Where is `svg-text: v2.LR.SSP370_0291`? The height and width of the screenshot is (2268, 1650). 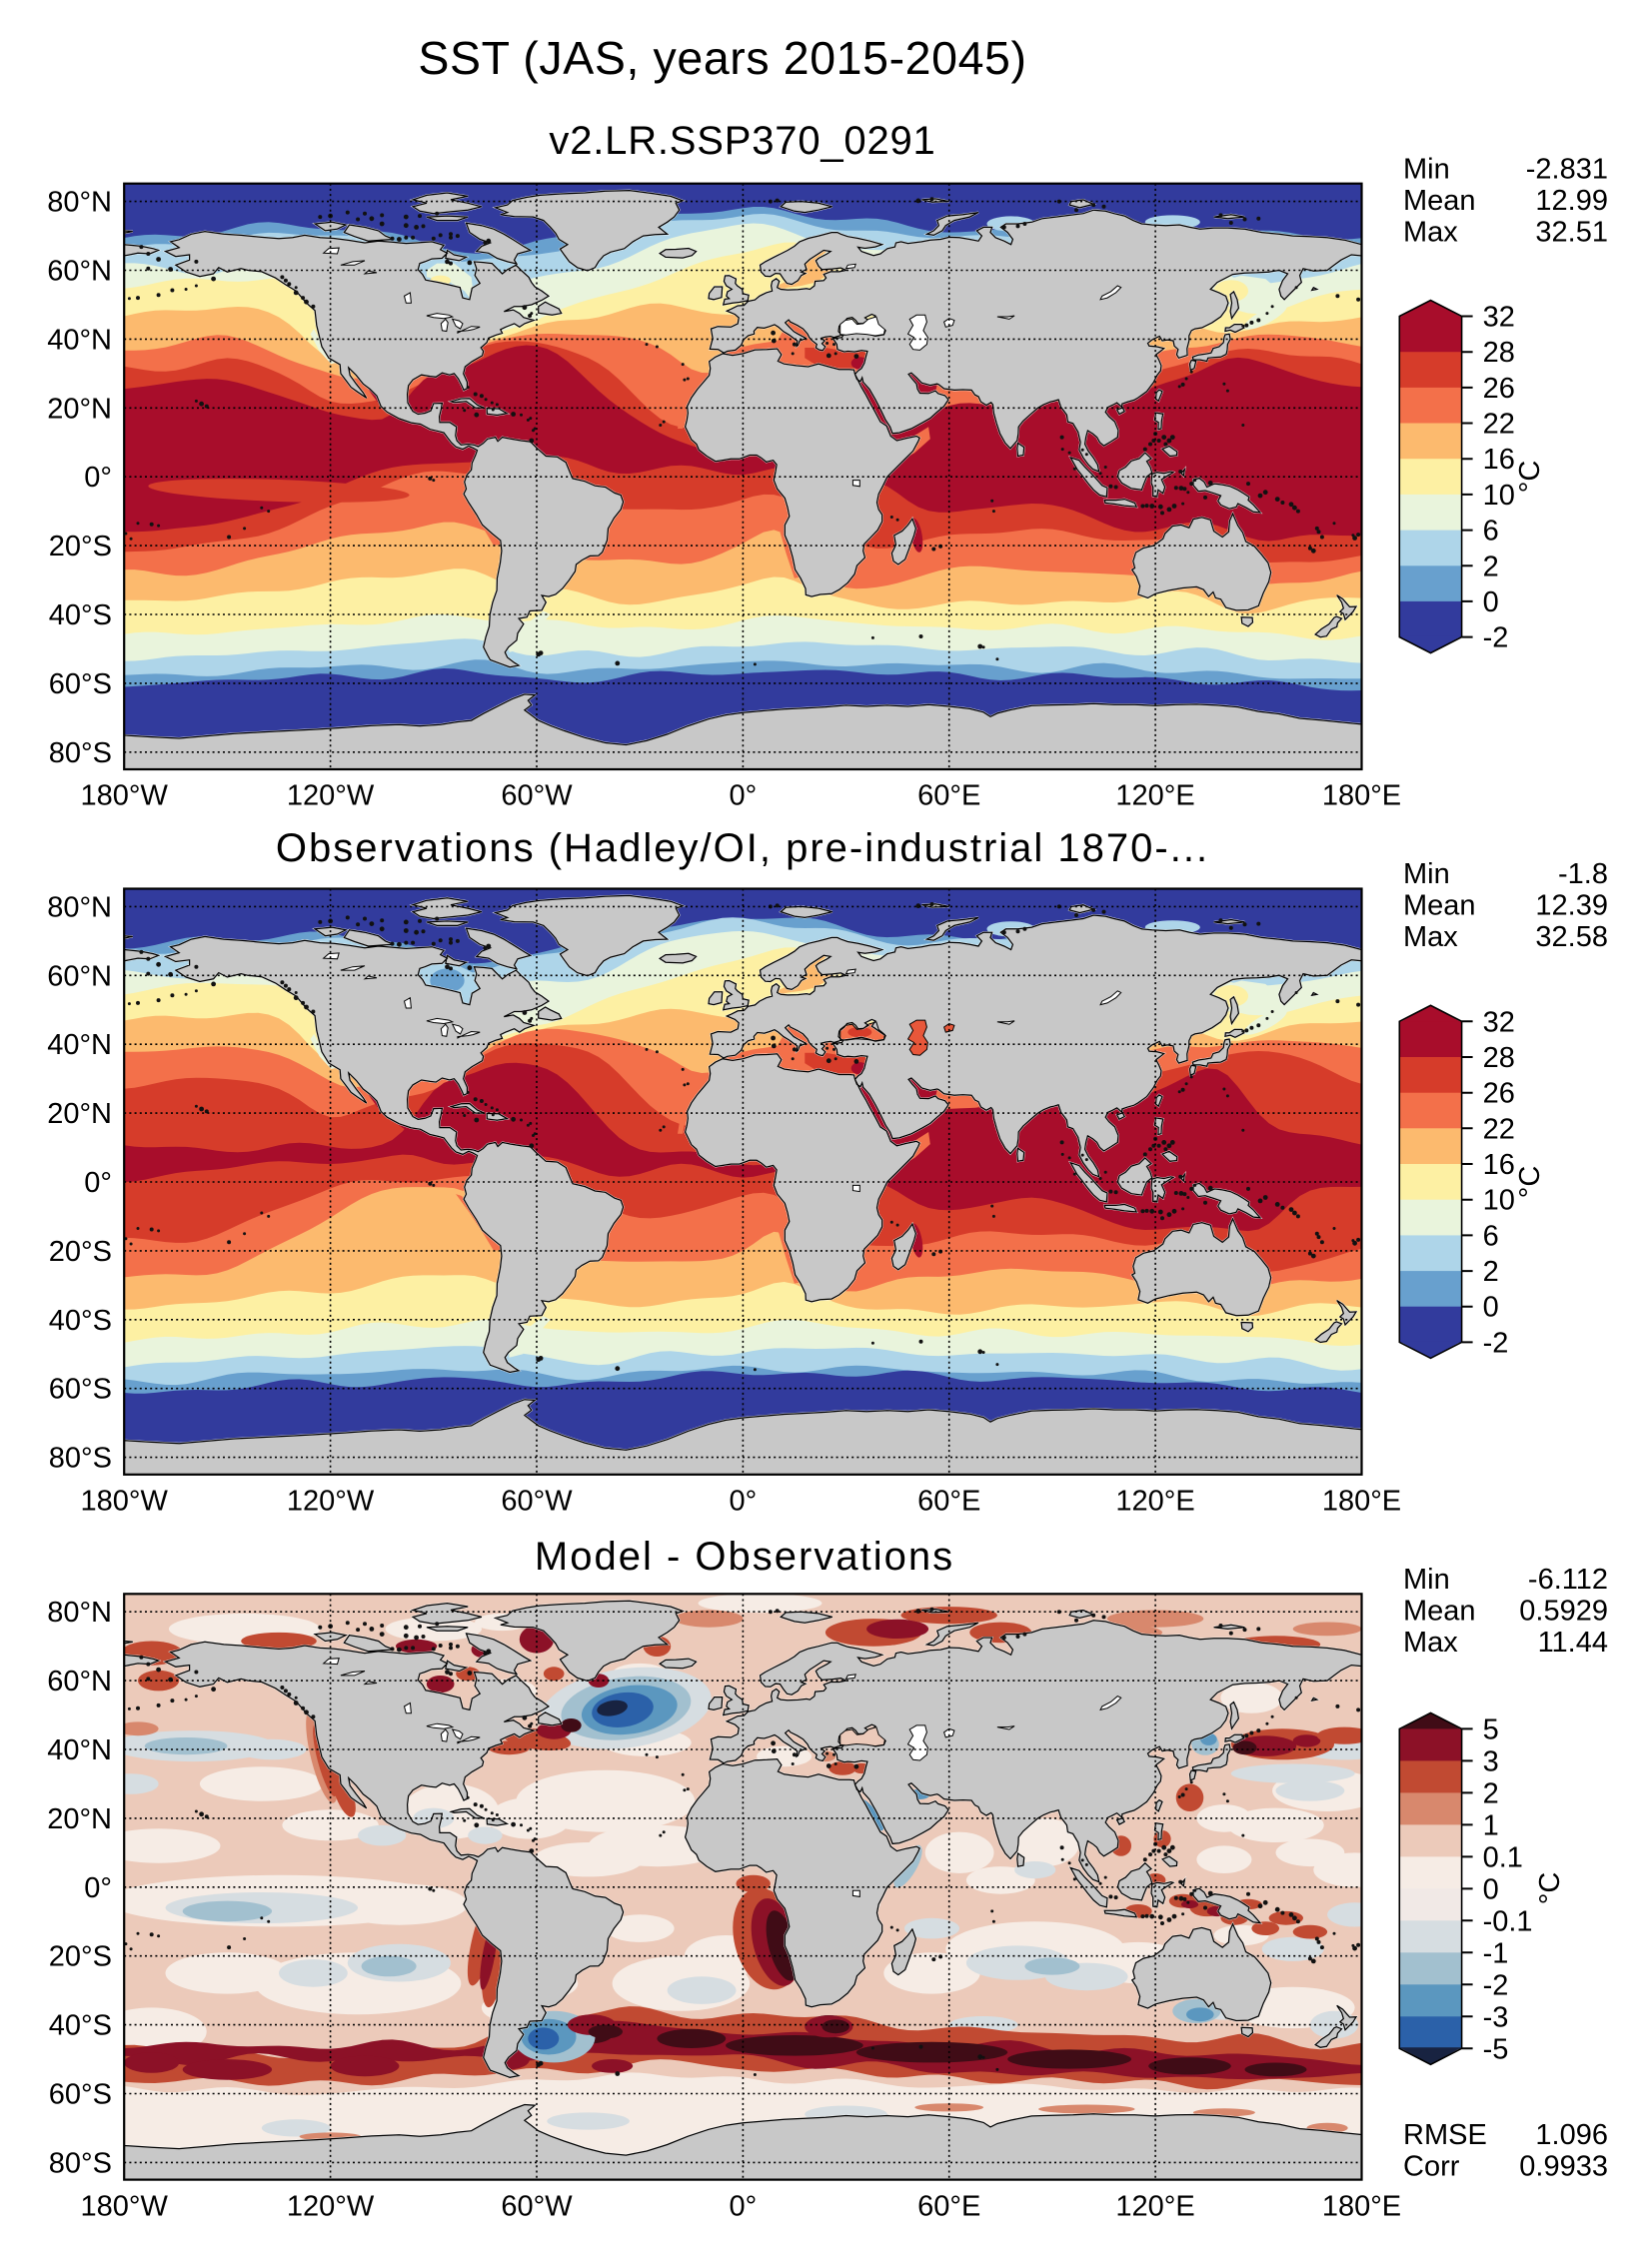
svg-text: v2.LR.SSP370_0291 is located at coordinates (742, 141).